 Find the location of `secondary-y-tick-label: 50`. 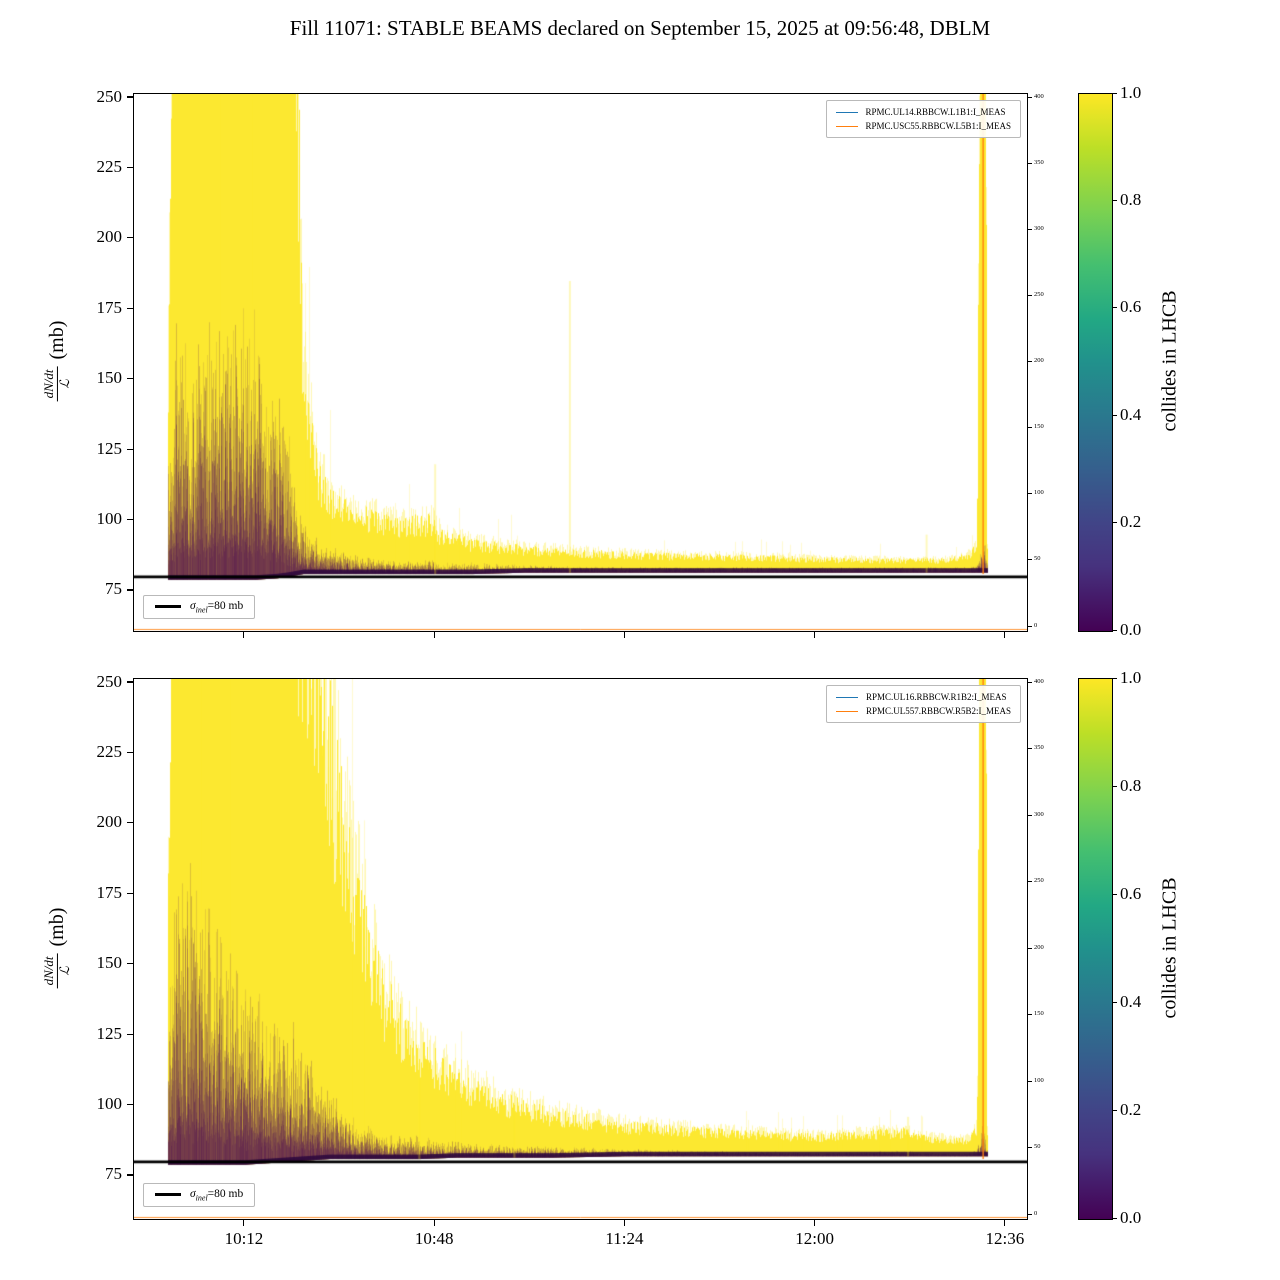

secondary-y-tick-label: 50 is located at coordinates (1037, 559).